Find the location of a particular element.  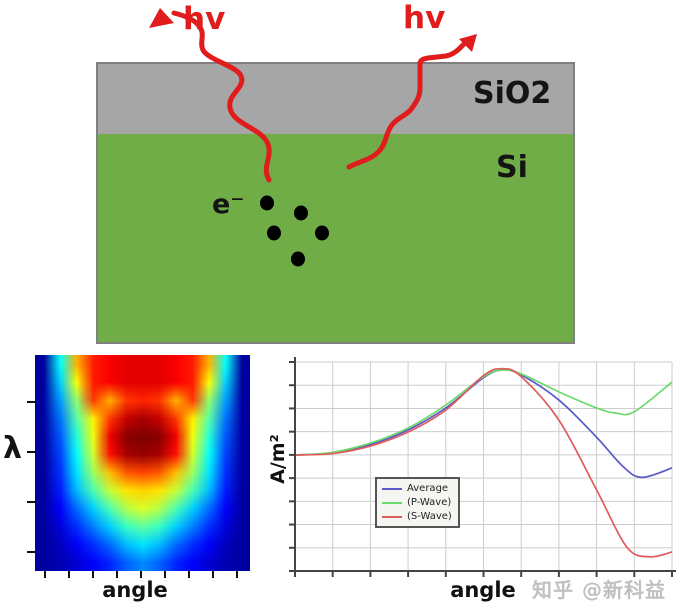

legend-label: (P-Wave) is located at coordinates (429, 502).